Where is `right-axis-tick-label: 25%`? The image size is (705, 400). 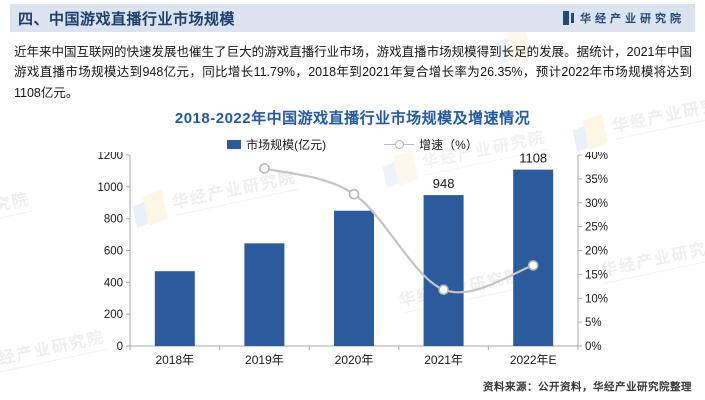
right-axis-tick-label: 25% is located at coordinates (596, 228).